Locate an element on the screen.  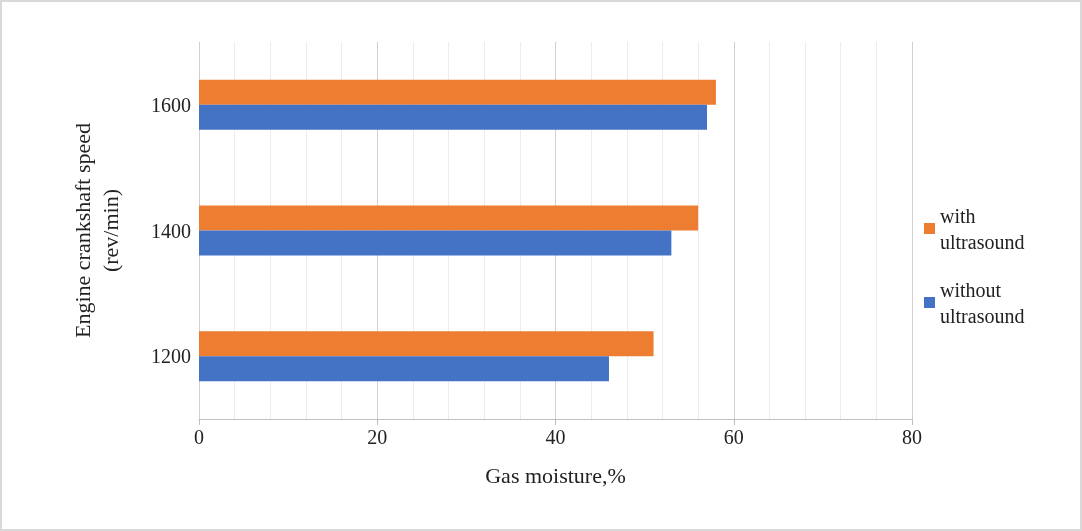
y-tick-label: 1600 is located at coordinates (171, 104).